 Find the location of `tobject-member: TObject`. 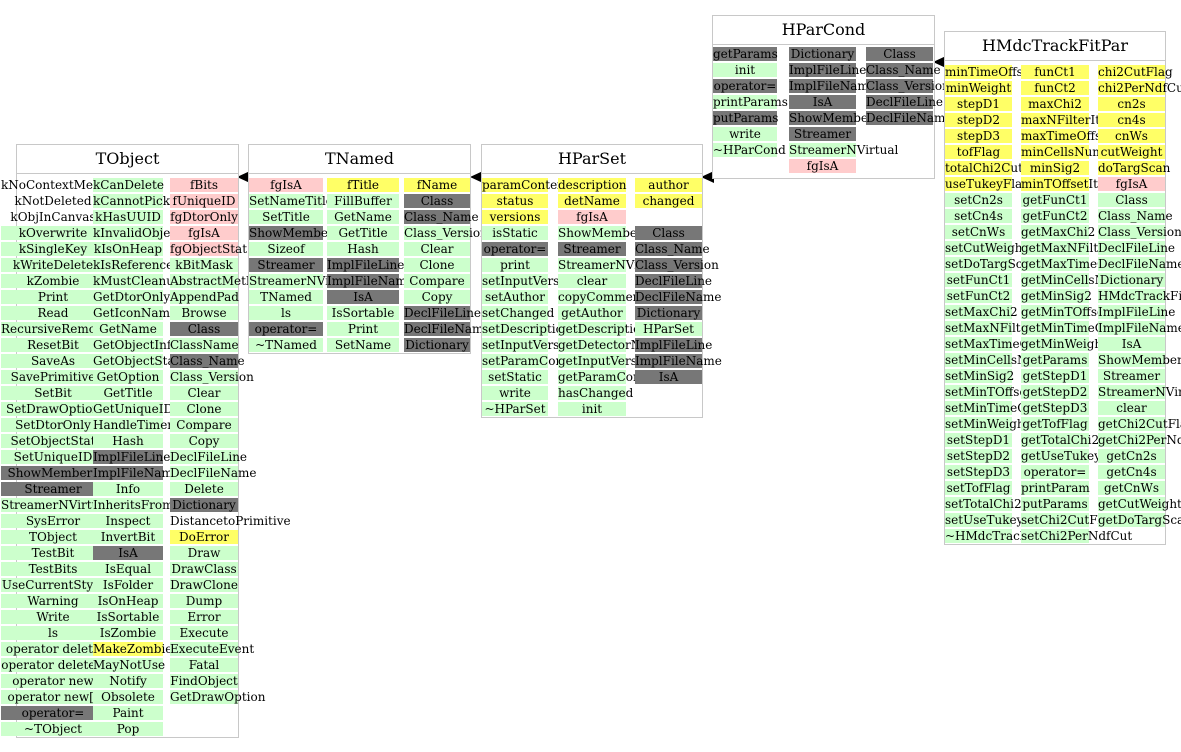

tobject-member: TObject is located at coordinates (53, 537).